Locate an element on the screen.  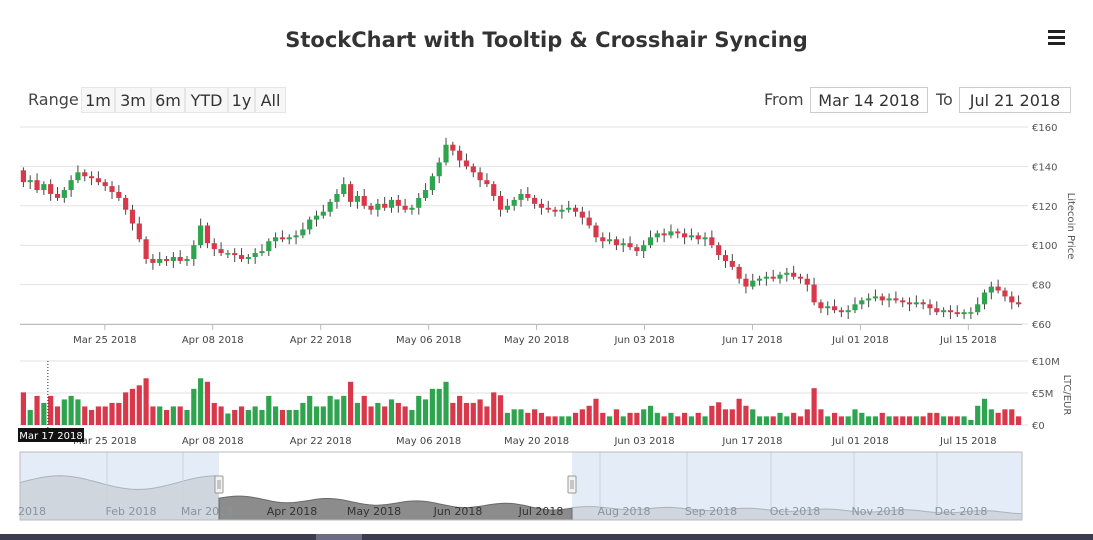
range-button-1m: 1m is located at coordinates (98, 100).